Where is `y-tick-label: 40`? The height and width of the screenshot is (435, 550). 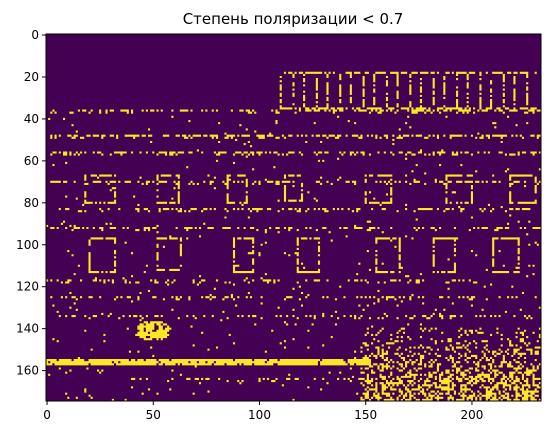
y-tick-label: 40 is located at coordinates (31, 119).